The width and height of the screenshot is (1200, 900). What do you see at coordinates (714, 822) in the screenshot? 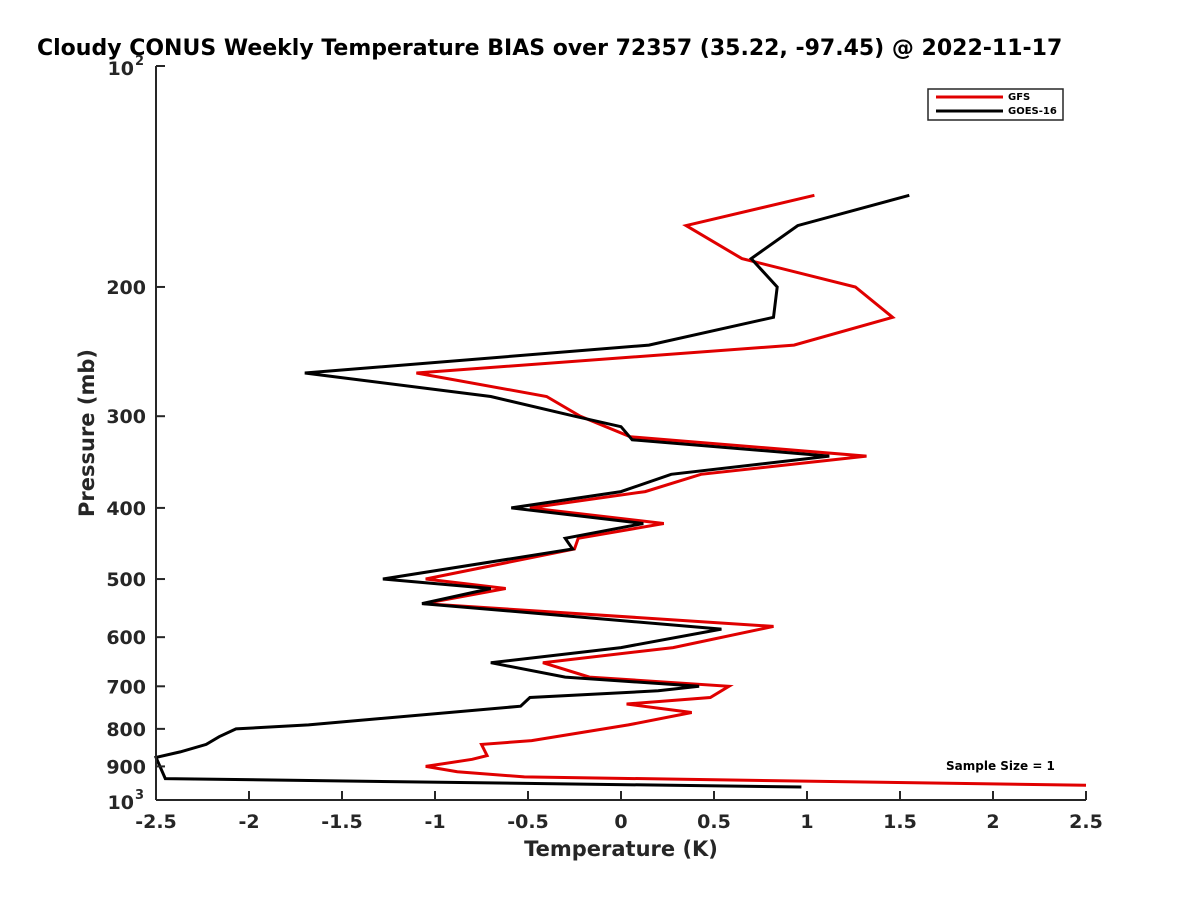
I see `x-tick-label: 0.5` at bounding box center [714, 822].